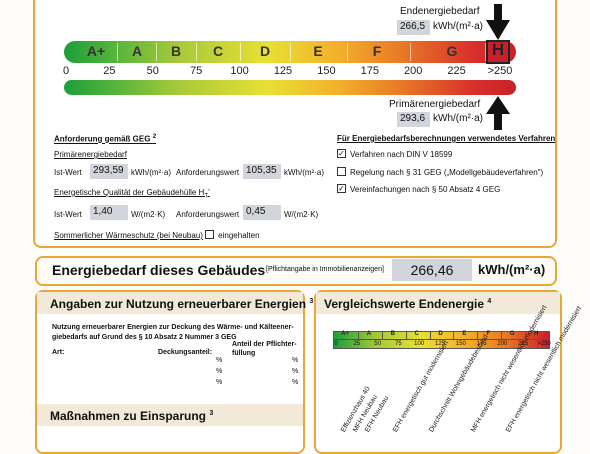 The height and width of the screenshot is (454, 590). Describe the element at coordinates (398, 344) in the screenshot. I see `mini-scale-tick: 75` at that location.